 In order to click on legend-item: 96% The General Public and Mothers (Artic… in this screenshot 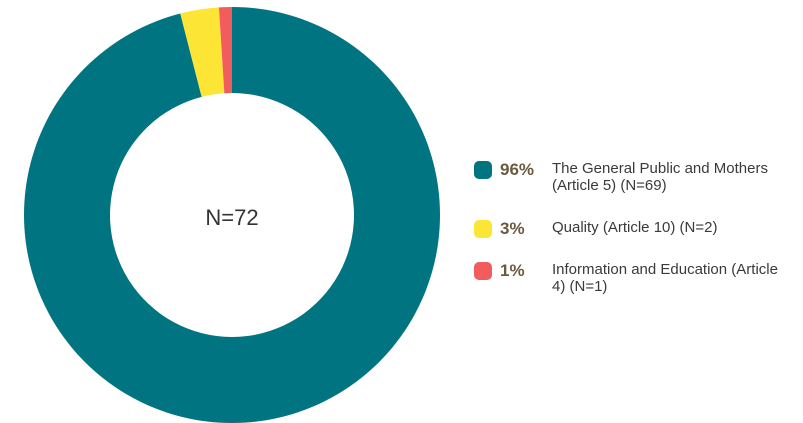, I will do `click(628, 177)`.